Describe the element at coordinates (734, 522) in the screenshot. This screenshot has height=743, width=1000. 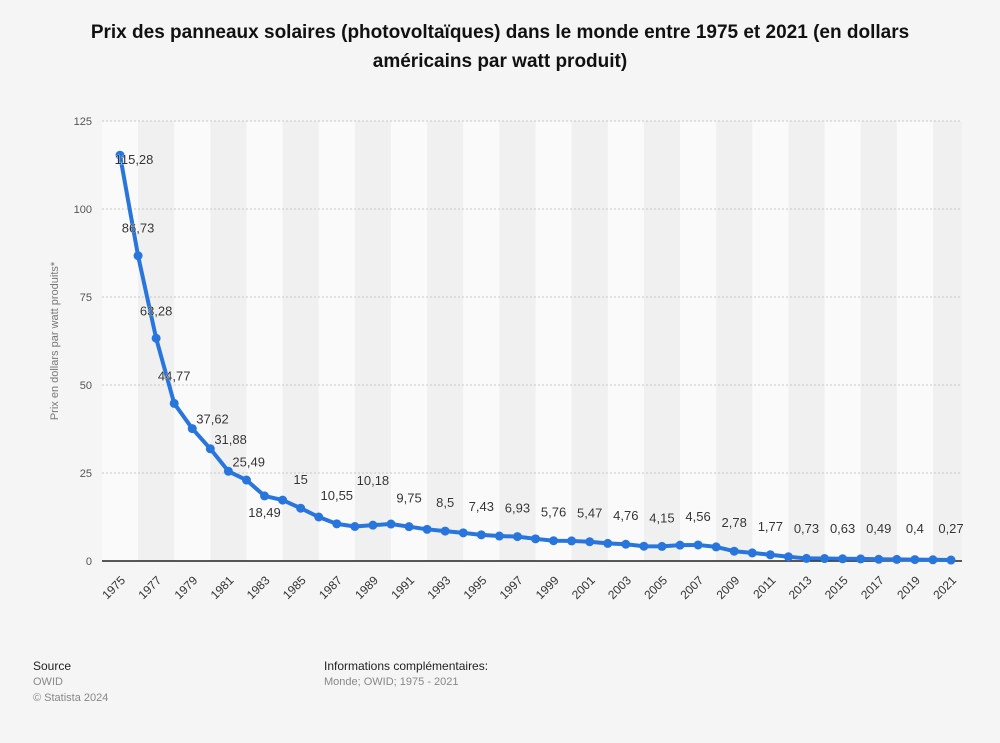
I see `data-label: 2,78` at that location.